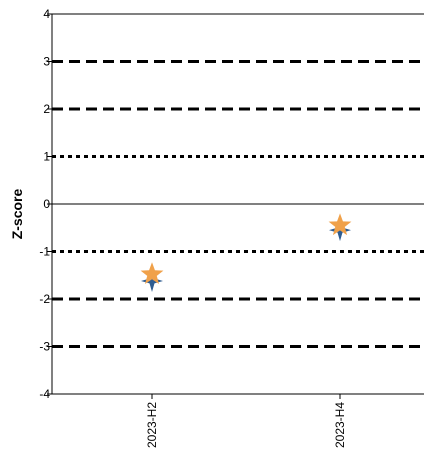 The width and height of the screenshot is (424, 474). Describe the element at coordinates (340, 425) in the screenshot. I see `x-tick-label: 2023-H4` at that location.